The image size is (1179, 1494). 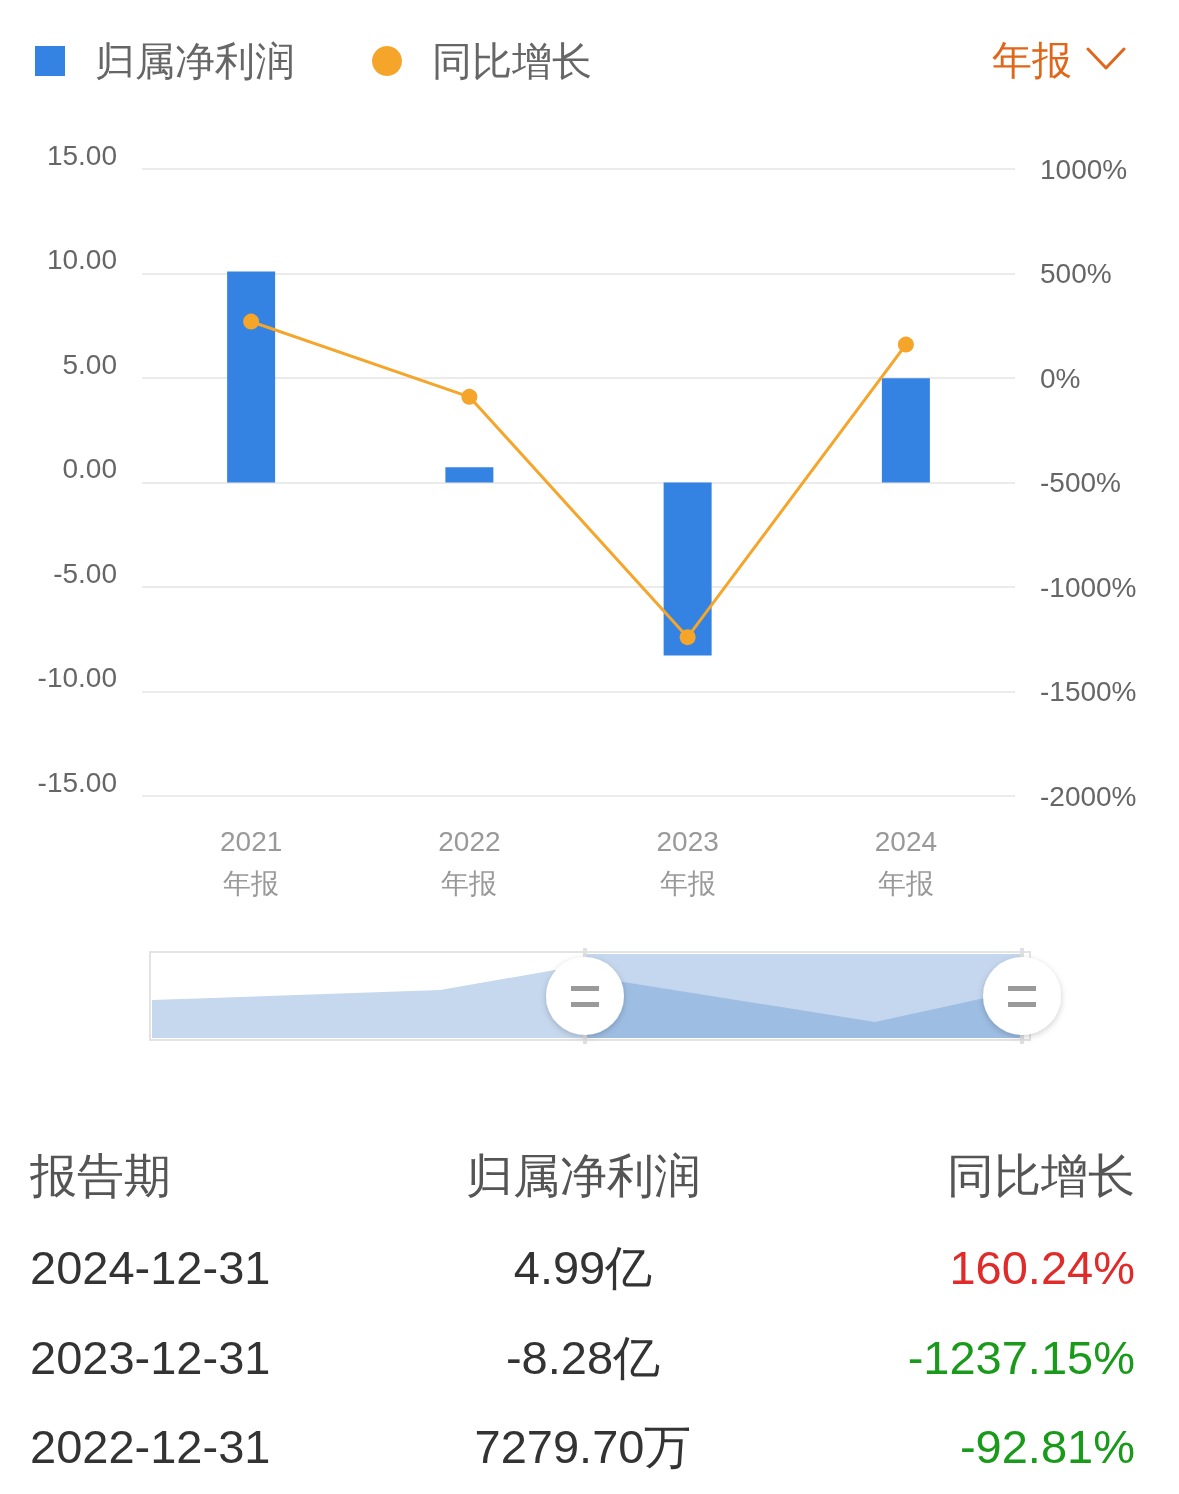 What do you see at coordinates (1021, 1357) in the screenshot?
I see `text: -1237.15%` at bounding box center [1021, 1357].